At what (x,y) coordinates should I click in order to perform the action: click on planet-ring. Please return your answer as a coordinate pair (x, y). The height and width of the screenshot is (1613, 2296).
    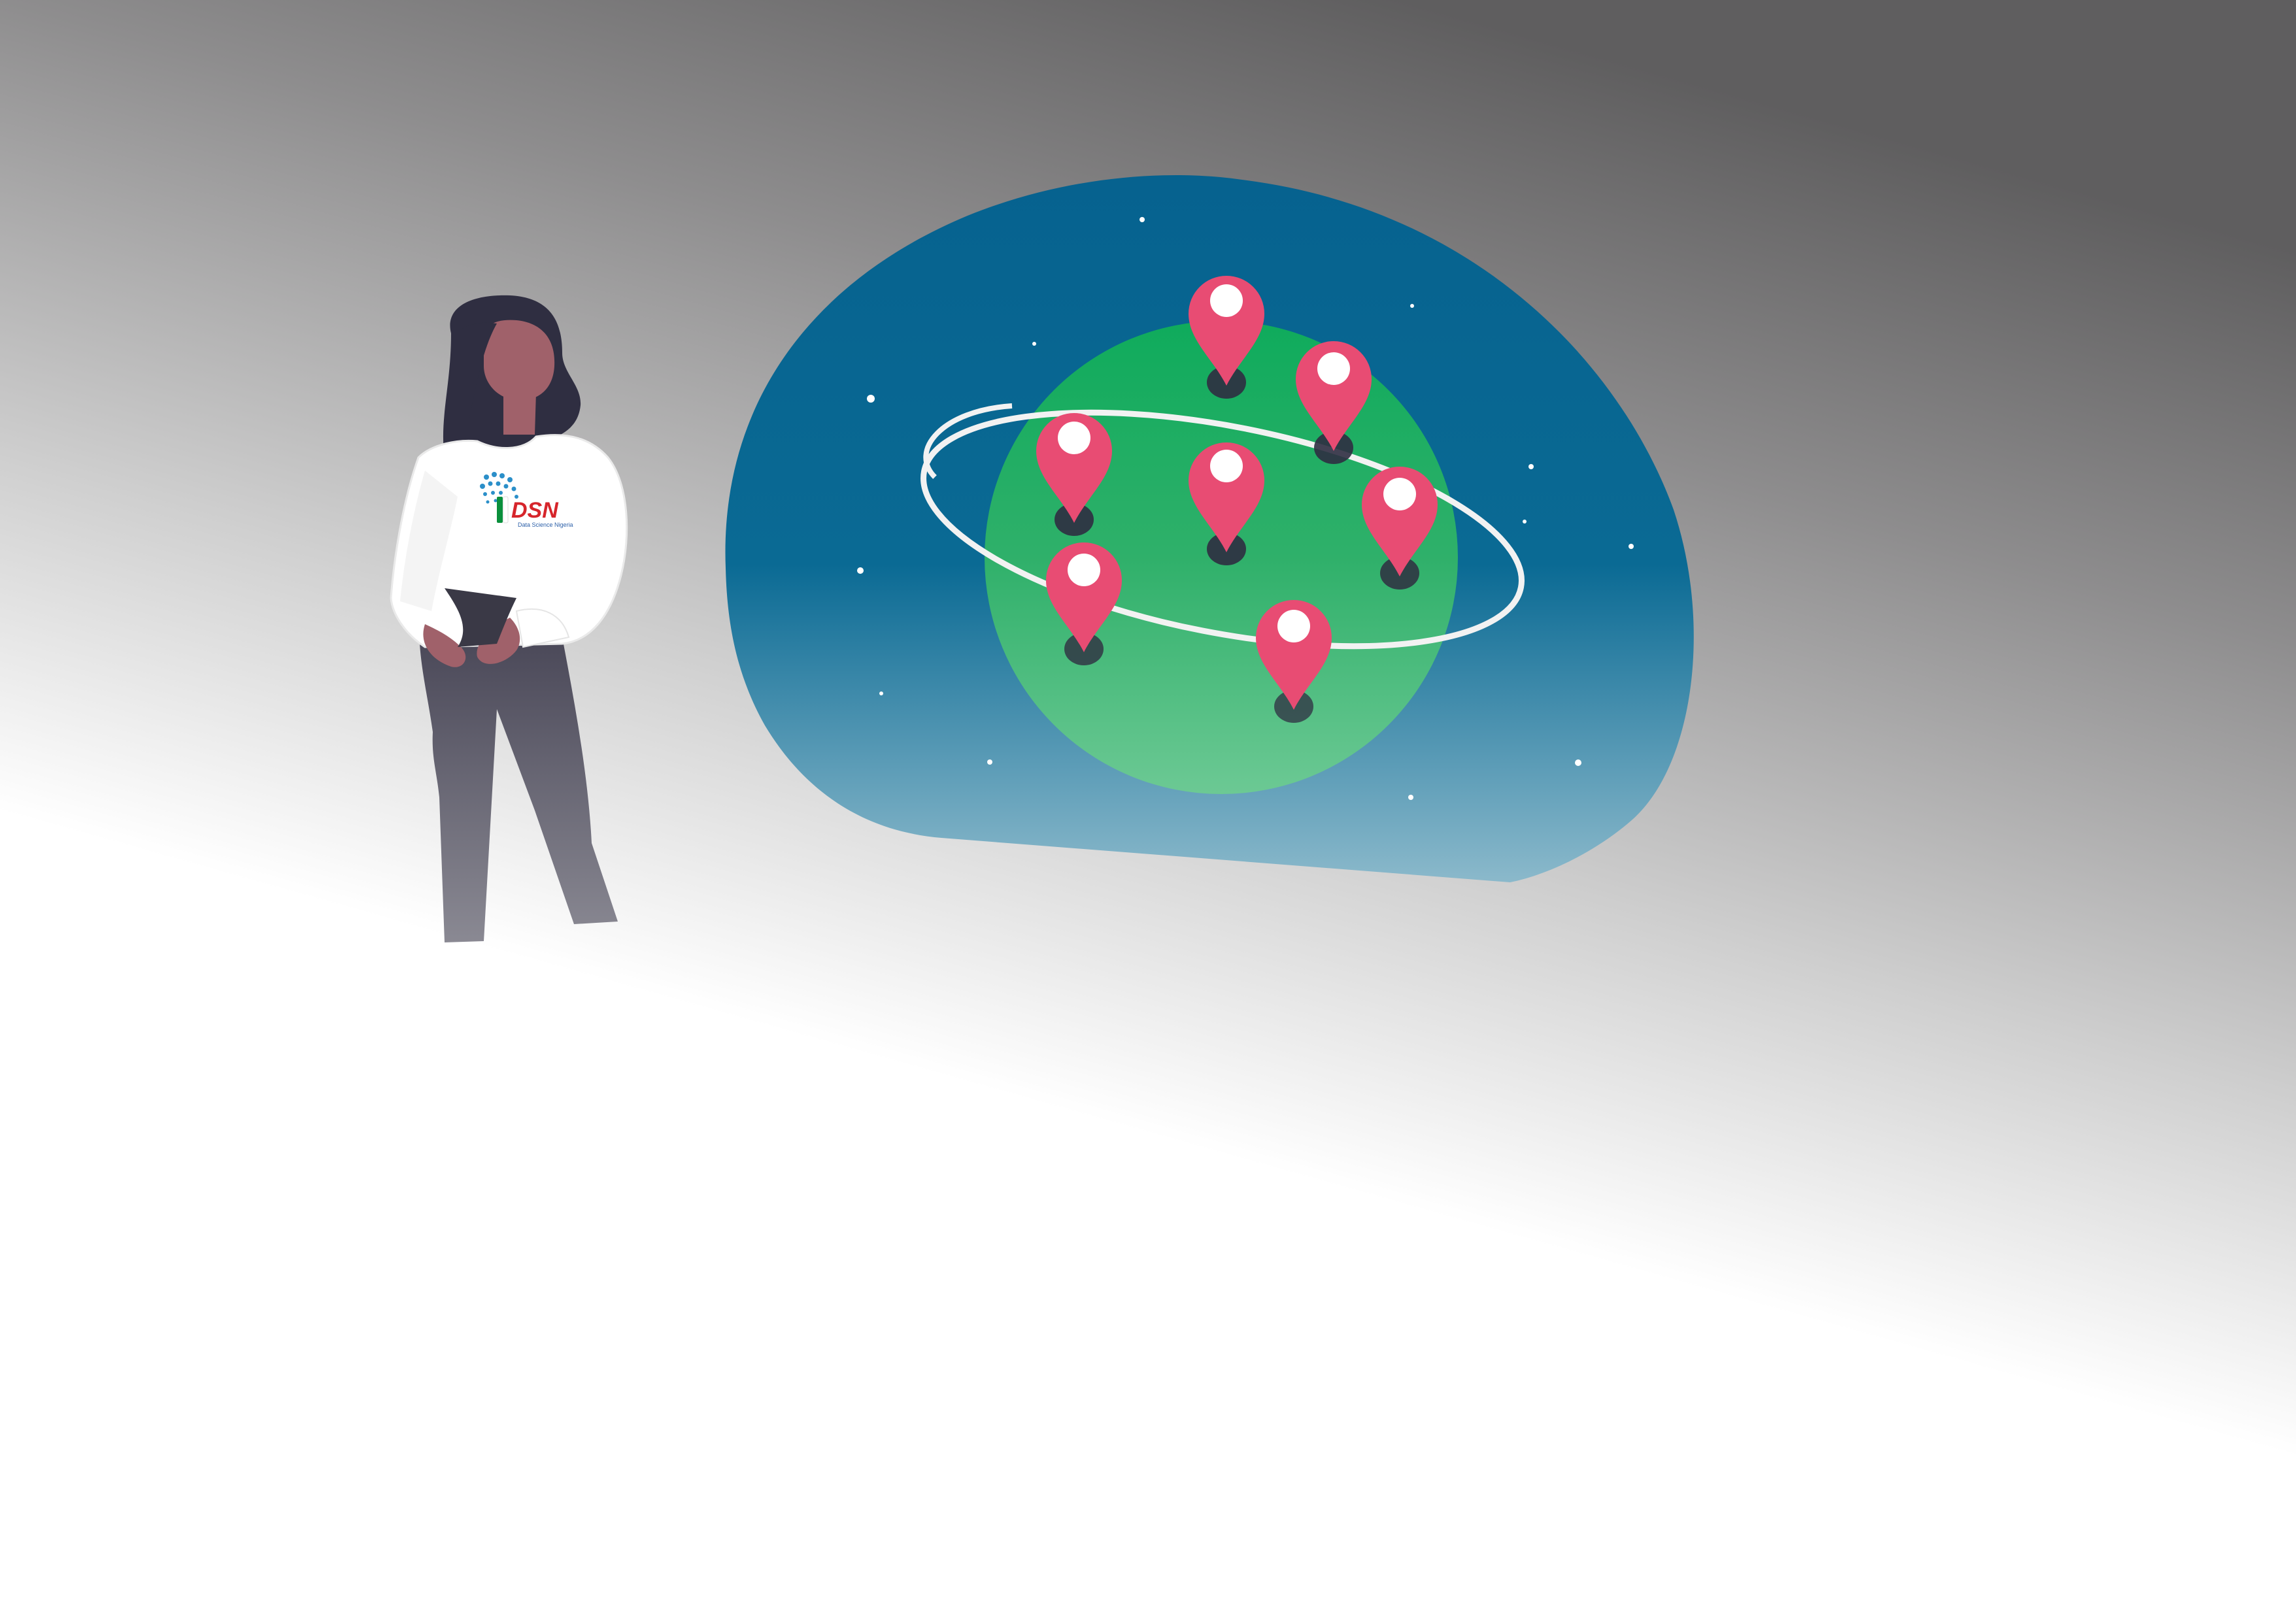
    Looking at the image, I should click on (1222, 530).